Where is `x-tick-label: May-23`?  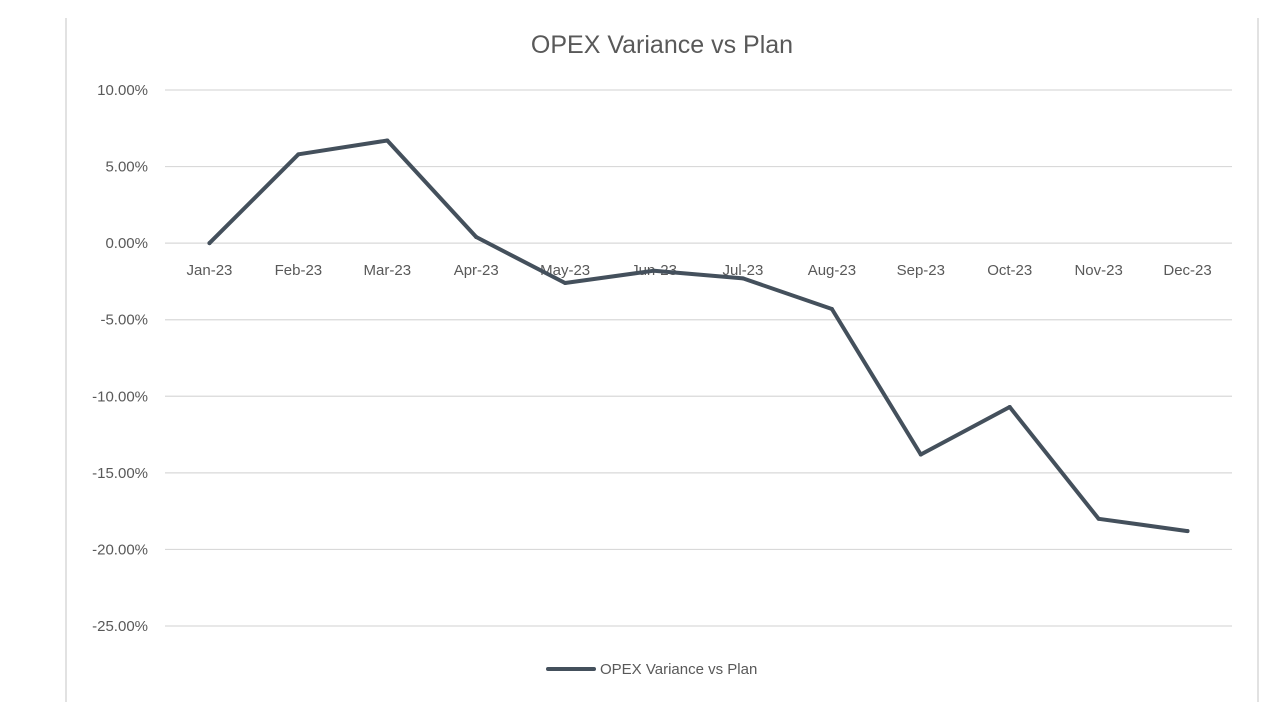 x-tick-label: May-23 is located at coordinates (565, 270).